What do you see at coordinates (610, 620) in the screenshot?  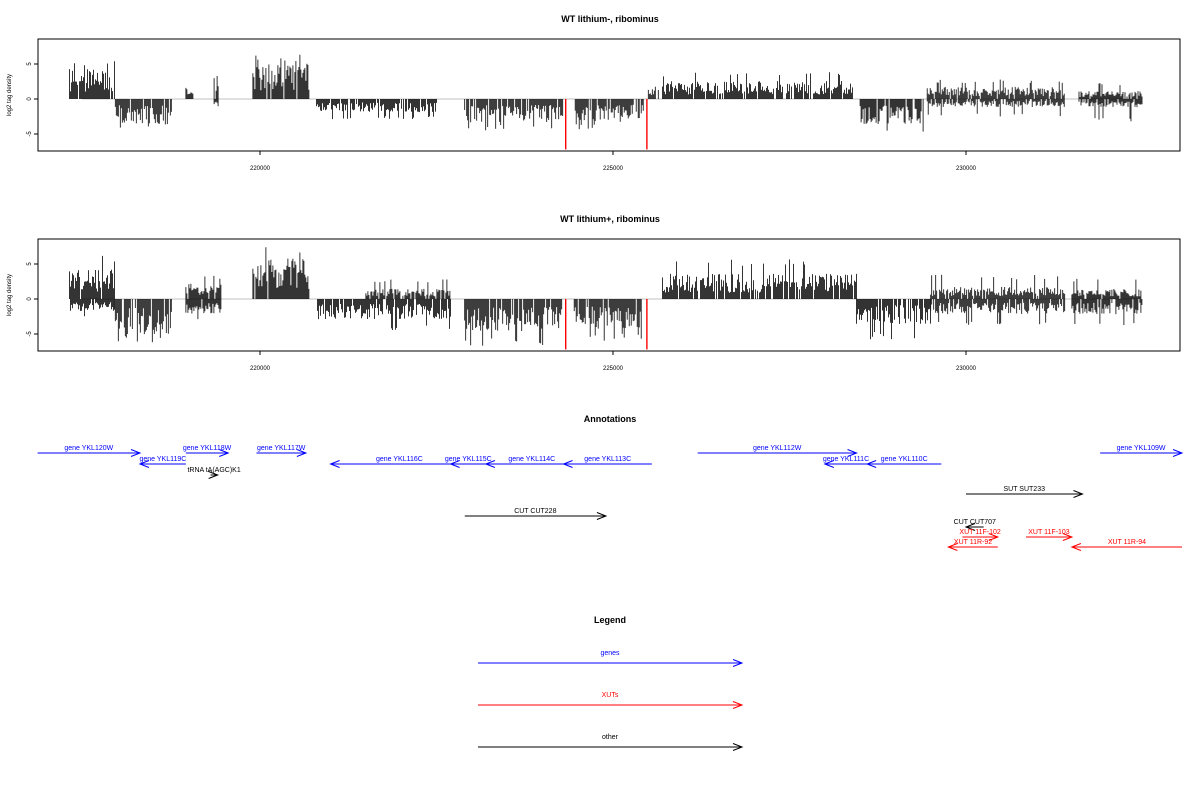 I see `legend-title: Legend` at bounding box center [610, 620].